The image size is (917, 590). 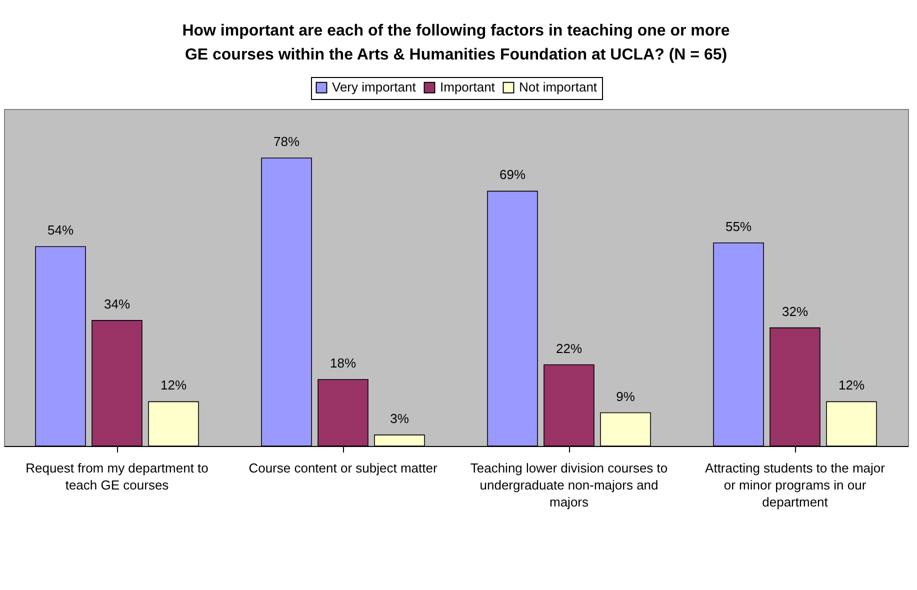 I want to click on data-label: 34%, so click(x=117, y=304).